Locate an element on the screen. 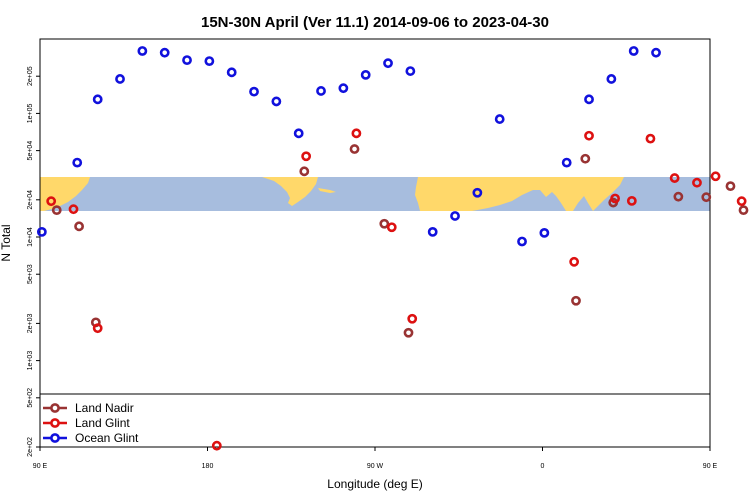 The height and width of the screenshot is (500, 750). map-land-asia-west is located at coordinates (65, 194).